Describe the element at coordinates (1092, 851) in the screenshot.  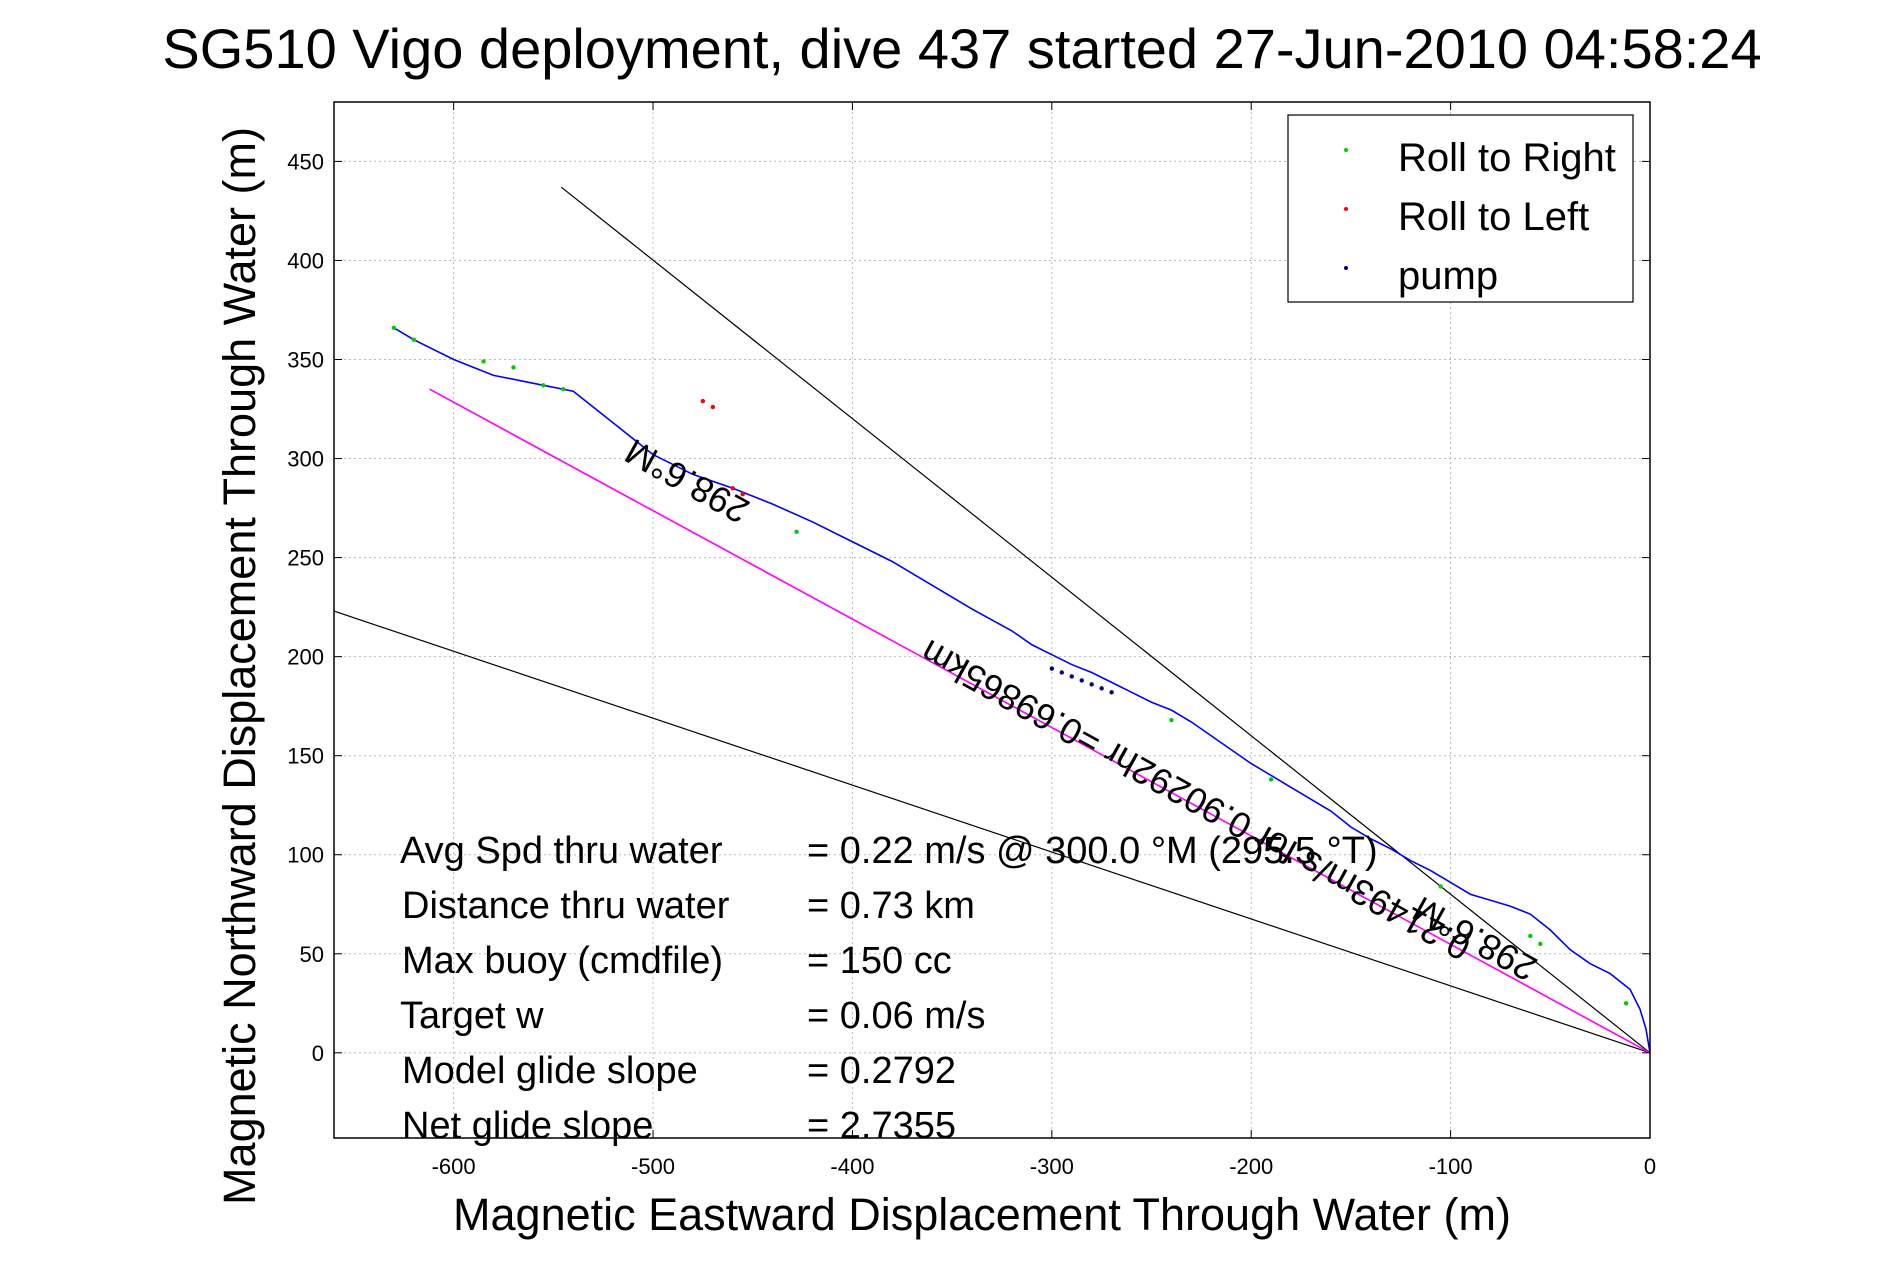
I see `stat-value-avg-speed: = 0.22 m/s @ 300.0 °M (295.5 °T)` at that location.